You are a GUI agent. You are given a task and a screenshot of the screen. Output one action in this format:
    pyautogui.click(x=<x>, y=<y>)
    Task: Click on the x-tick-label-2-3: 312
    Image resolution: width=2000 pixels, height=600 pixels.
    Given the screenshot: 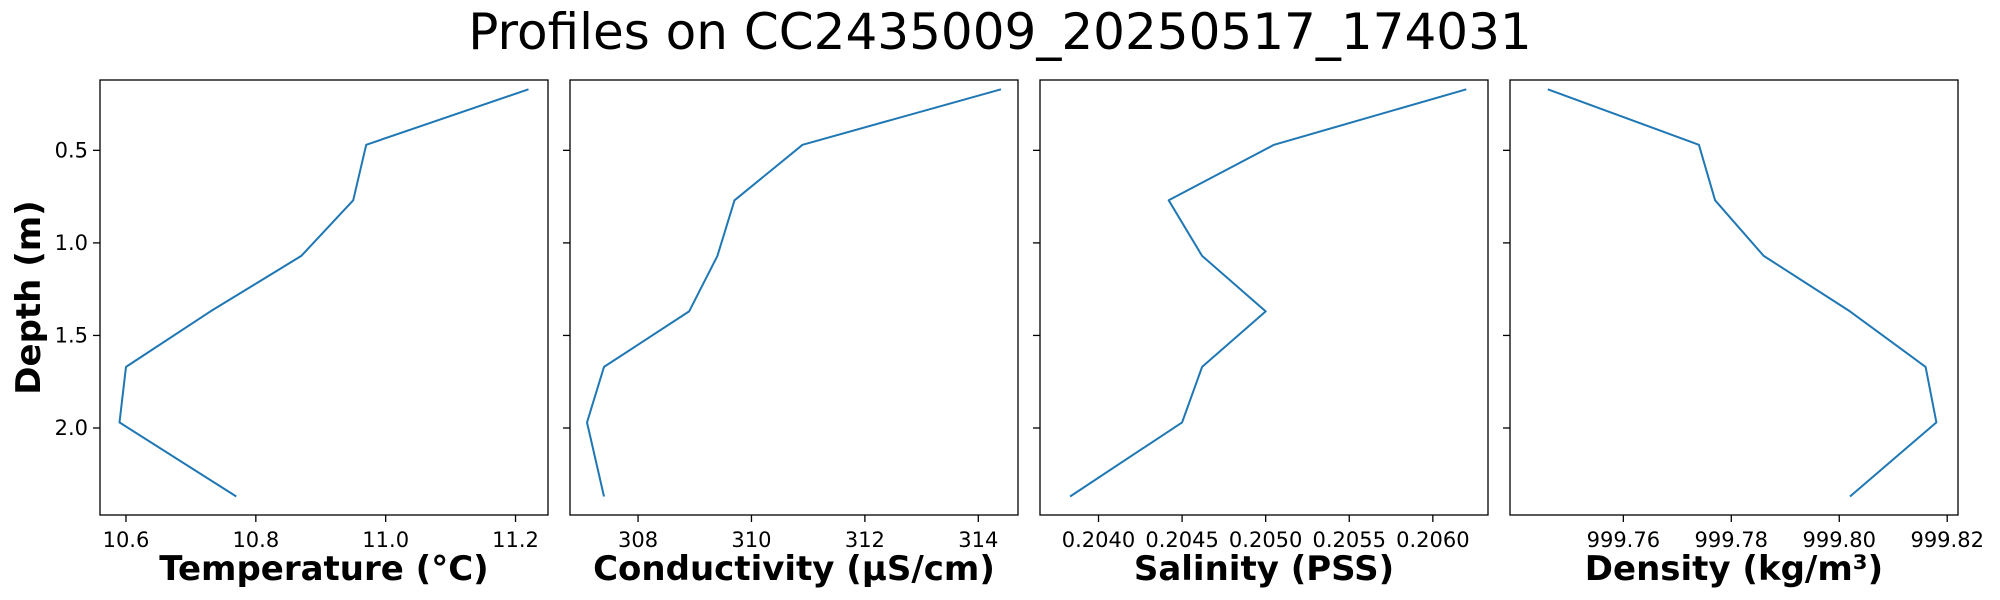 What is the action you would take?
    pyautogui.click(x=865, y=540)
    